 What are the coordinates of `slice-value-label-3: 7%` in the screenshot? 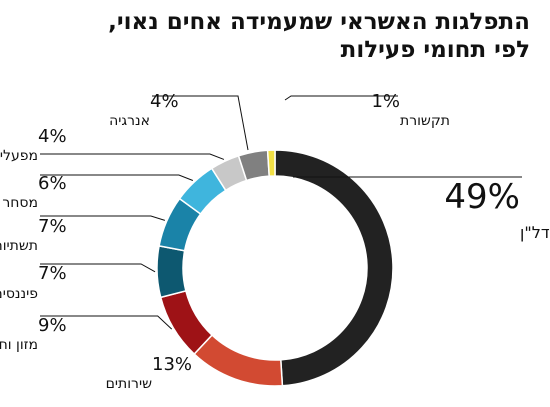 It's located at (52, 273).